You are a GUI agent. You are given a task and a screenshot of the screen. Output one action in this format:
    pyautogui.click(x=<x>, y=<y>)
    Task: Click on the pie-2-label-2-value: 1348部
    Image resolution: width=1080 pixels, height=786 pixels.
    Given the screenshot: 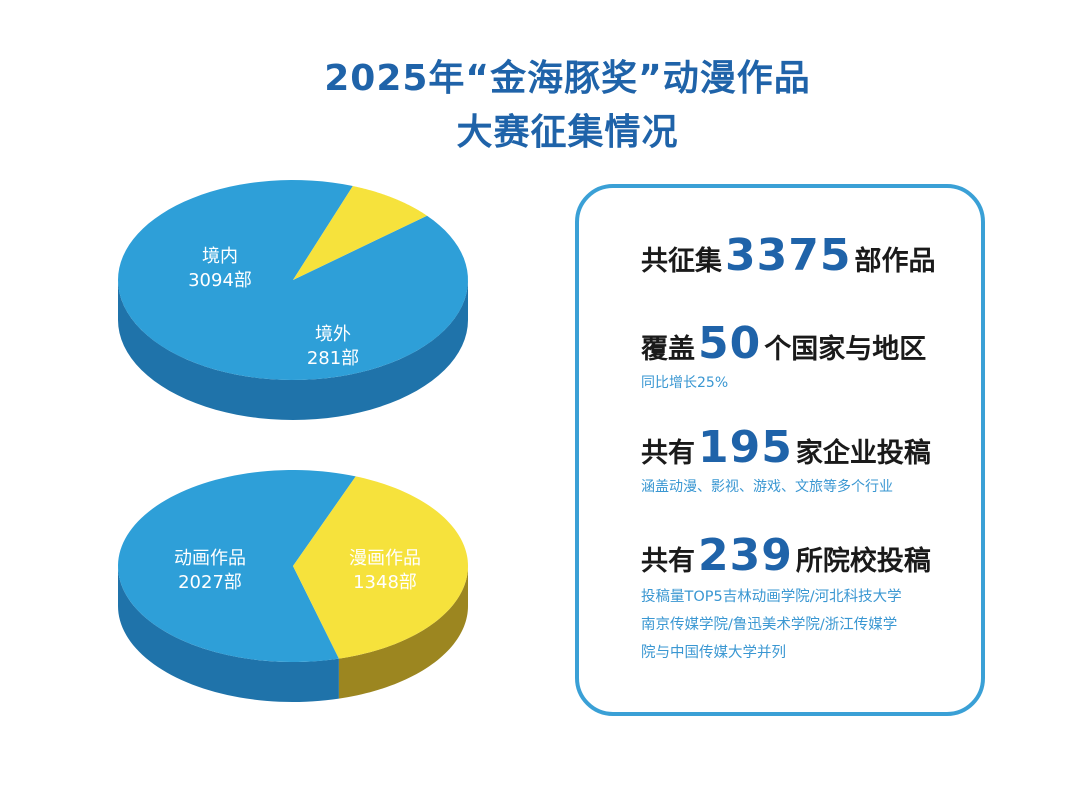 What is the action you would take?
    pyautogui.click(x=385, y=582)
    